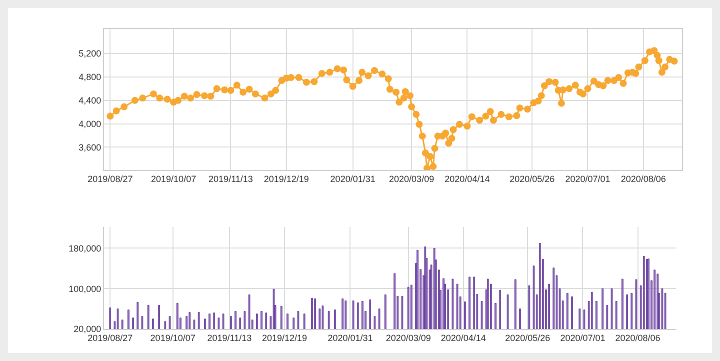 Image resolution: width=720 pixels, height=361 pixels. Describe the element at coordinates (88, 329) in the screenshot. I see `y-tick-label: 20,000` at that location.